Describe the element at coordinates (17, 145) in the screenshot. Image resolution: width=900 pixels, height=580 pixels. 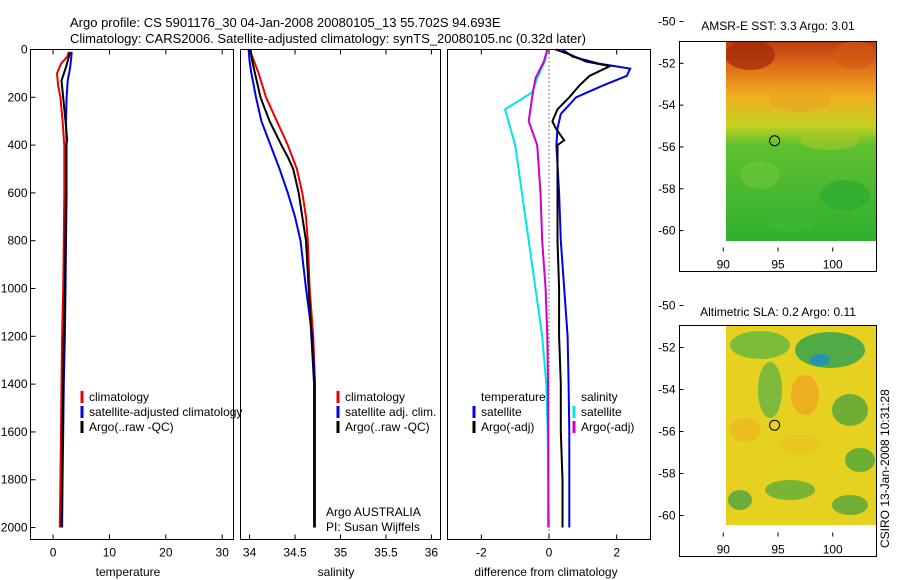
I see `y-tick-label: 400` at that location.